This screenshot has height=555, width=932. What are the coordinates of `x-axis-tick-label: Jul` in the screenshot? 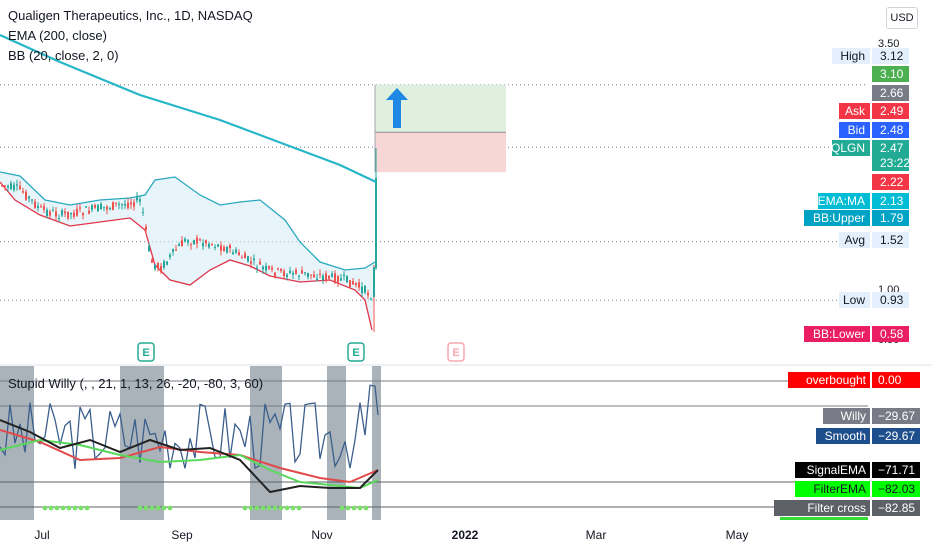 It's located at (41, 535).